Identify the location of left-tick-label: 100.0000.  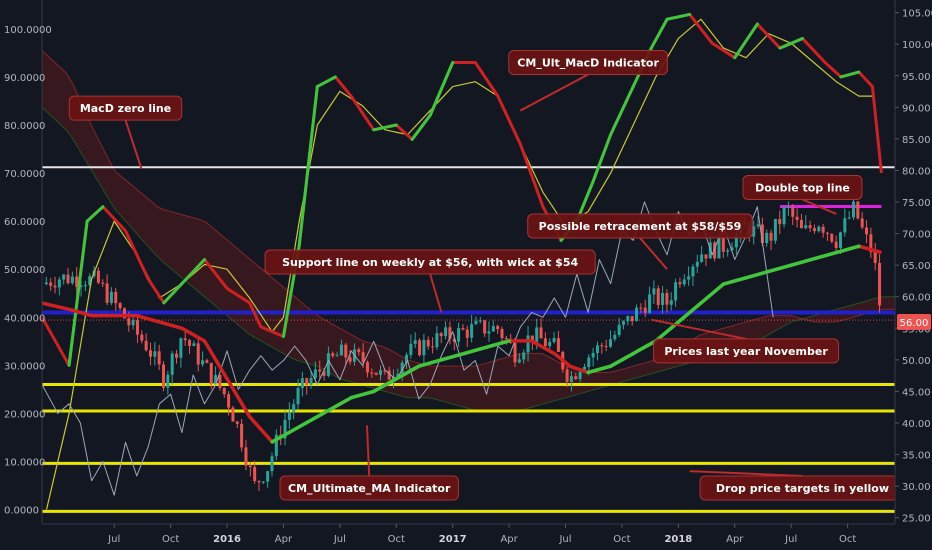
(28, 30).